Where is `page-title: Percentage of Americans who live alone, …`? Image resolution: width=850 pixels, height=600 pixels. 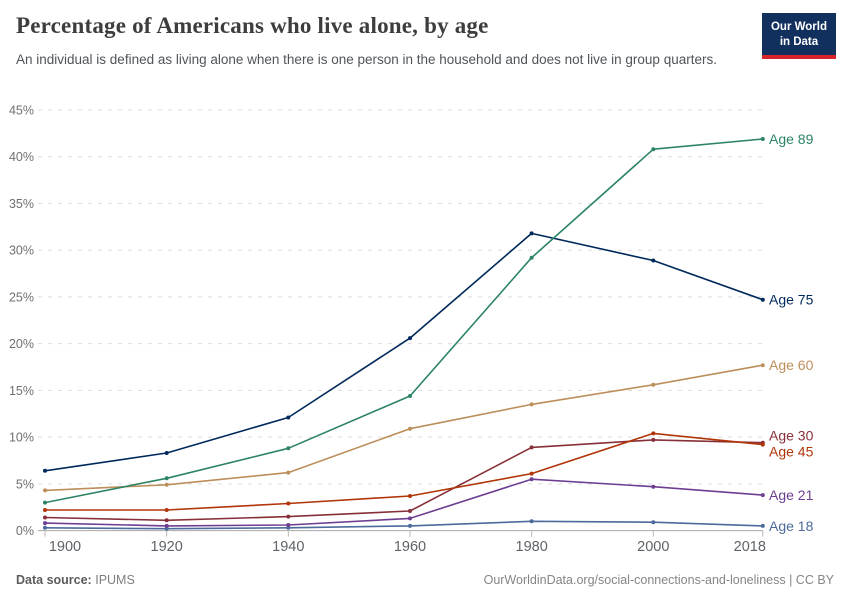
page-title: Percentage of Americans who live alone, … is located at coordinates (252, 25).